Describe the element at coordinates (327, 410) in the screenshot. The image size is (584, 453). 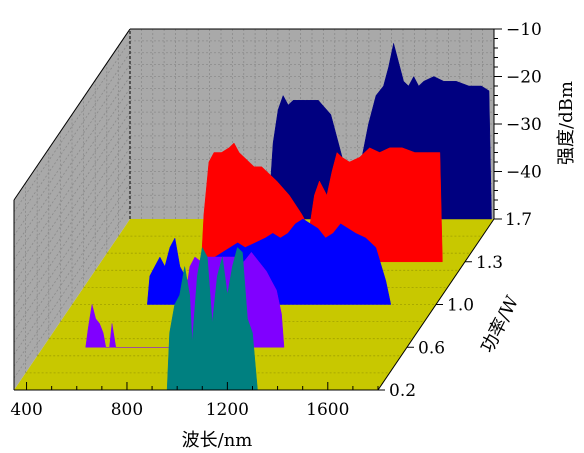
I see `x-tick-label: 1600` at that location.